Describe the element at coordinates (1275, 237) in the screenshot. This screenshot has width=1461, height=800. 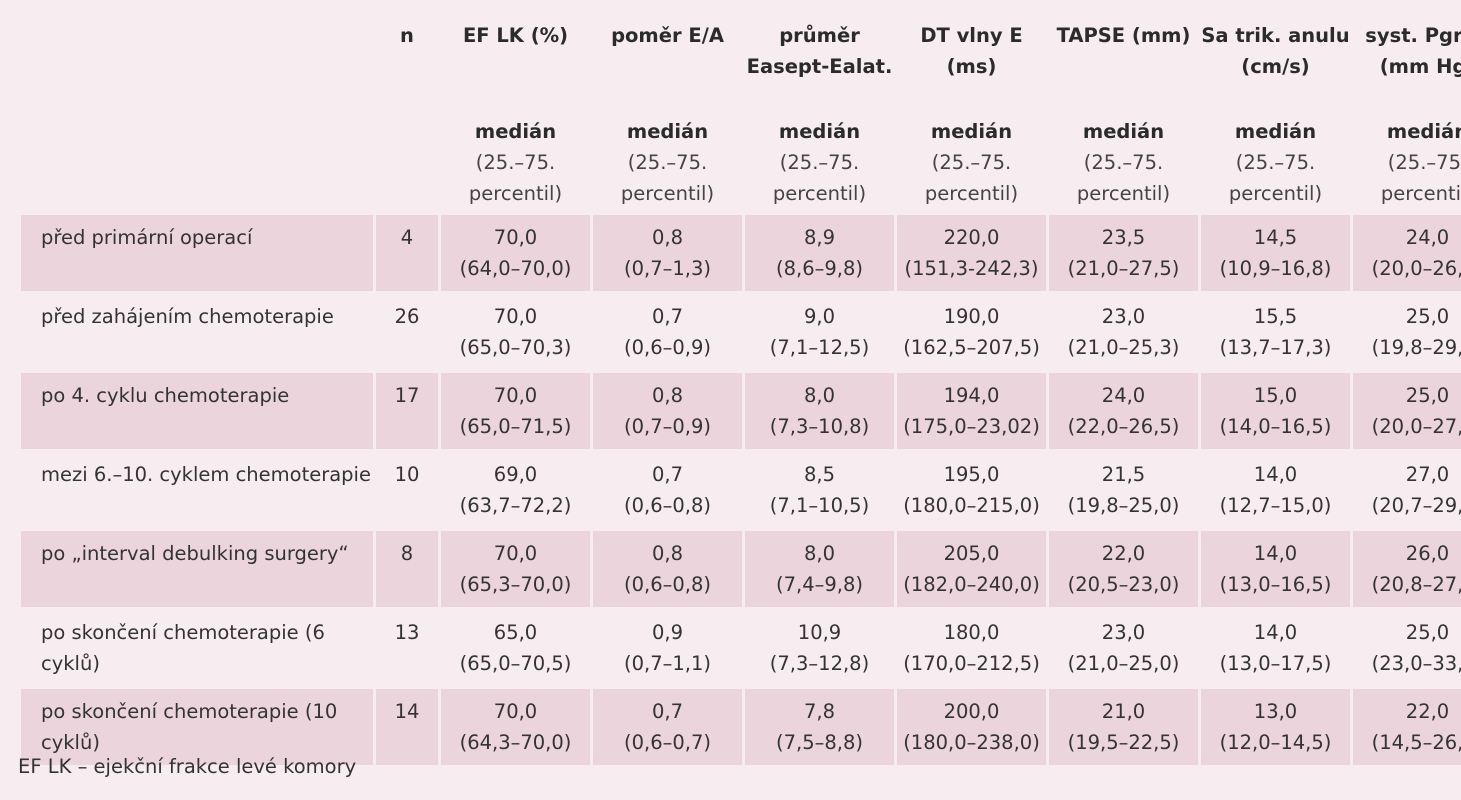
I see `median-value: 14,5` at that location.